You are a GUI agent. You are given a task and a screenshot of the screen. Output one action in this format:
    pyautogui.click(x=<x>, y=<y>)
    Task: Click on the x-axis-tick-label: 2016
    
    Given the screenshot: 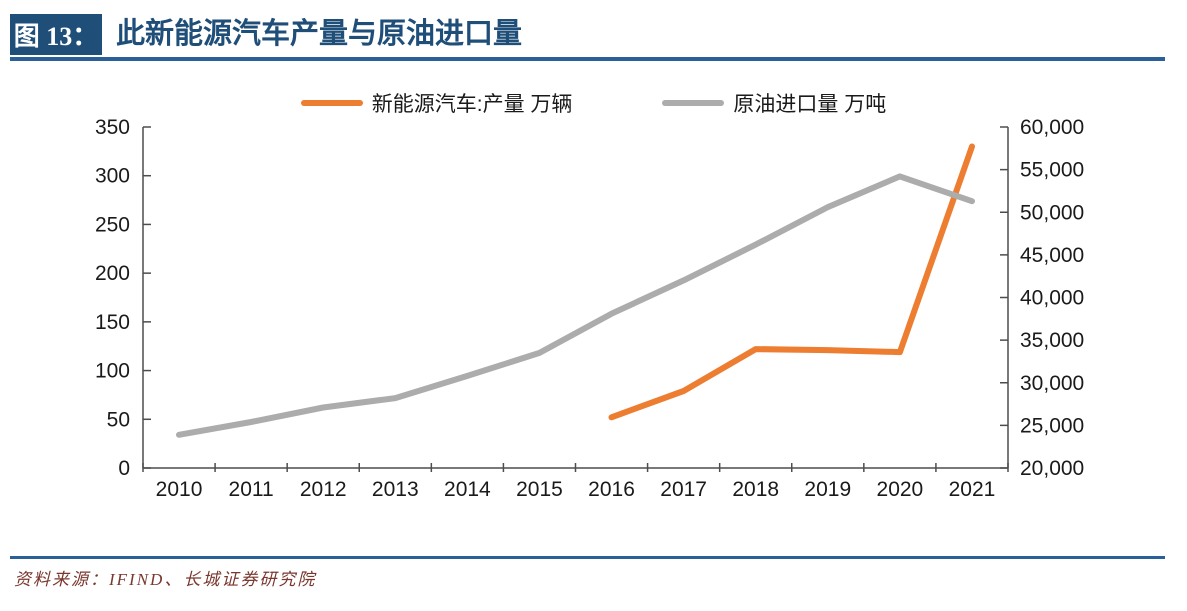 What is the action you would take?
    pyautogui.click(x=611, y=489)
    